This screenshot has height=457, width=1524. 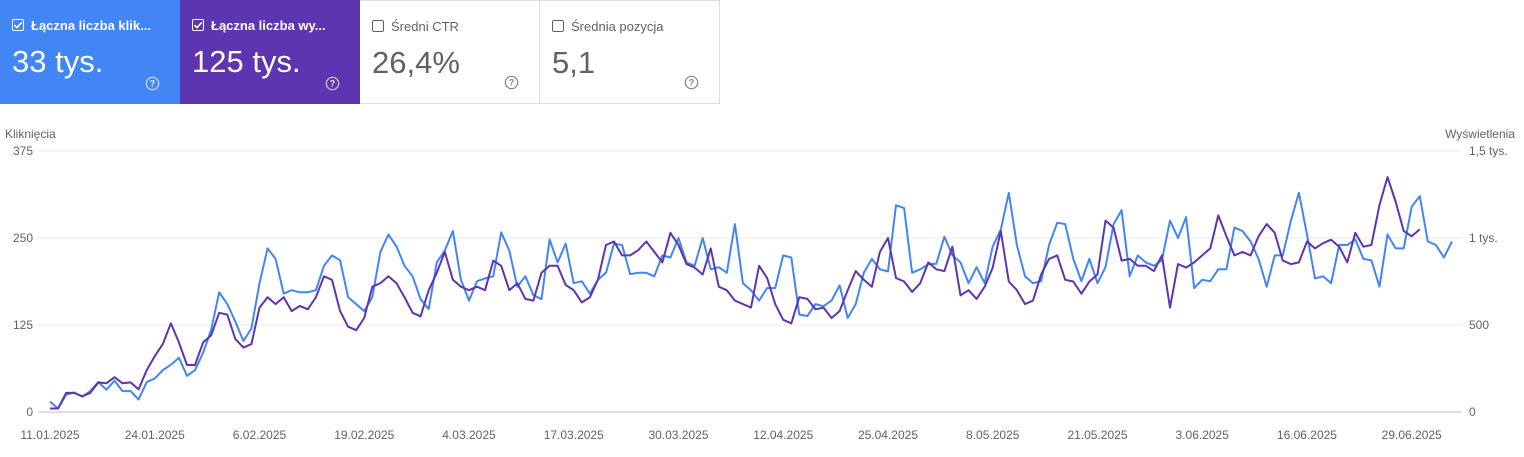 I want to click on x-tick-label: 16.06.2025, so click(x=1307, y=435).